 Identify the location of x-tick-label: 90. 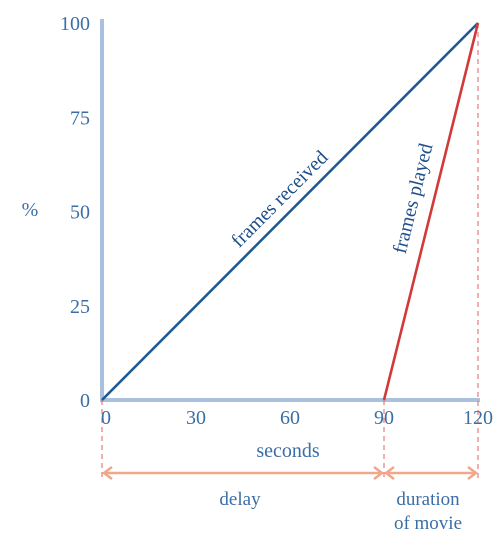
(384, 418).